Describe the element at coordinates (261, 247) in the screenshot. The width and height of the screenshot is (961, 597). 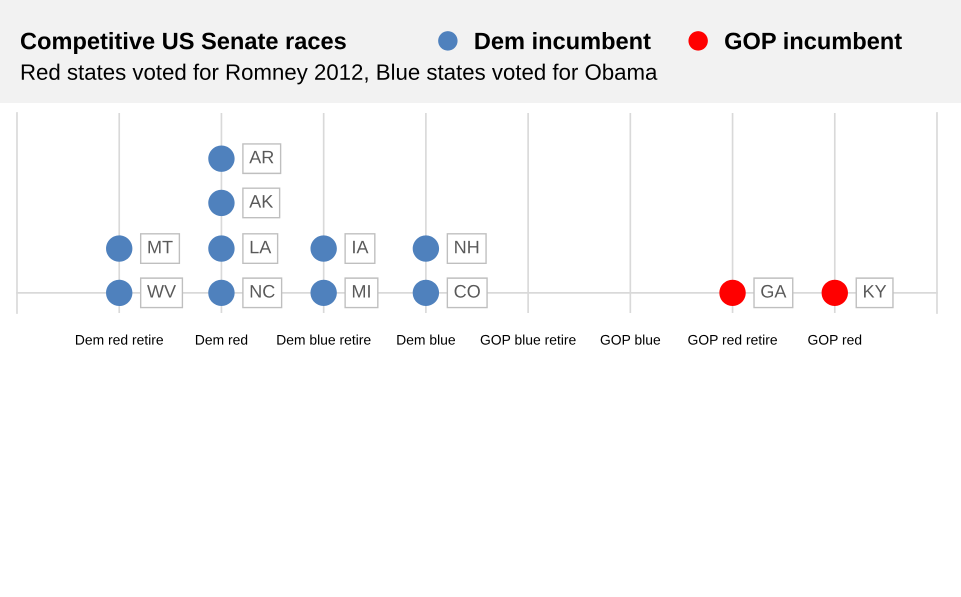
I see `annotation: LA` at that location.